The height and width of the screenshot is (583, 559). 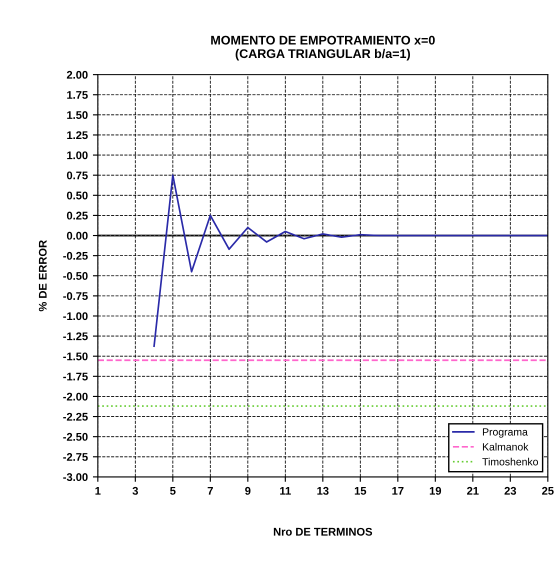 What do you see at coordinates (135, 490) in the screenshot?
I see `x-tick-label: 3` at bounding box center [135, 490].